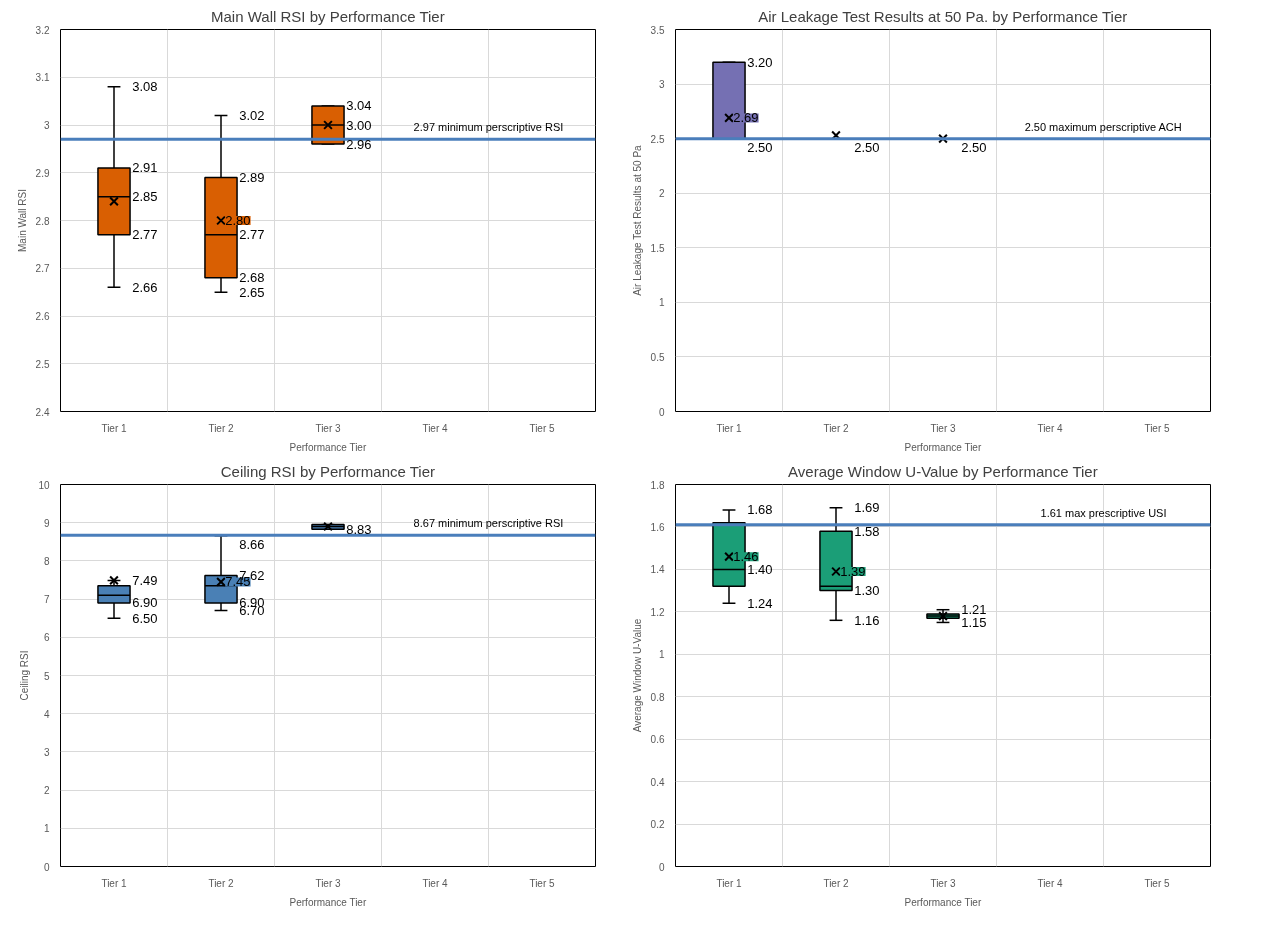 This screenshot has height=944, width=1267. Describe the element at coordinates (657, 30) in the screenshot. I see `y-tick-label: 3.5` at that location.